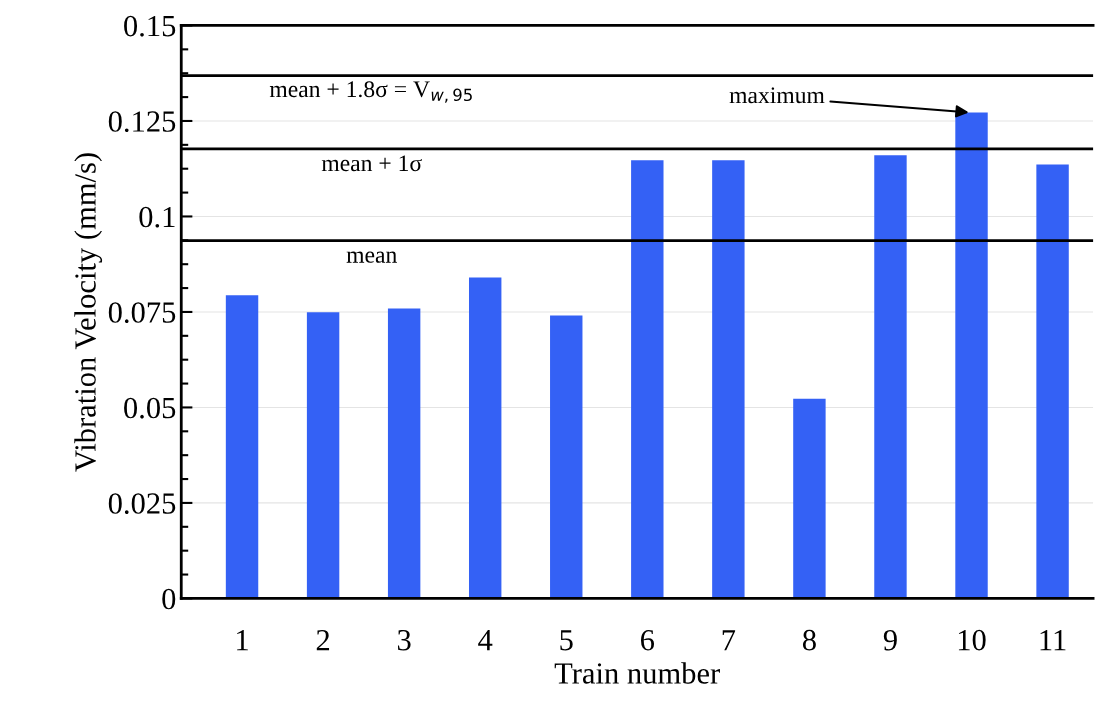  I want to click on x-tick-label: 7, so click(729, 640).